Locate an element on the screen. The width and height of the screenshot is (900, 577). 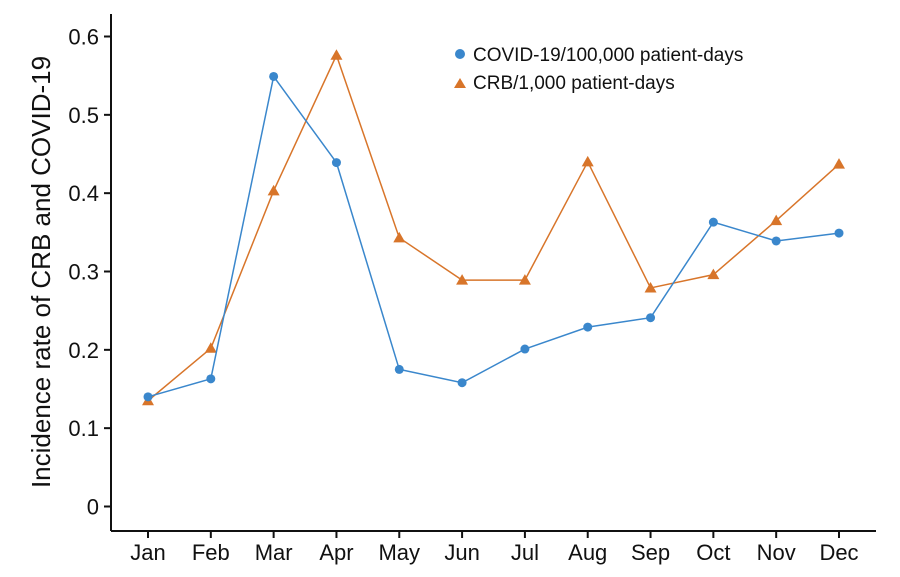
legend-marker-crb is located at coordinates (460, 83).